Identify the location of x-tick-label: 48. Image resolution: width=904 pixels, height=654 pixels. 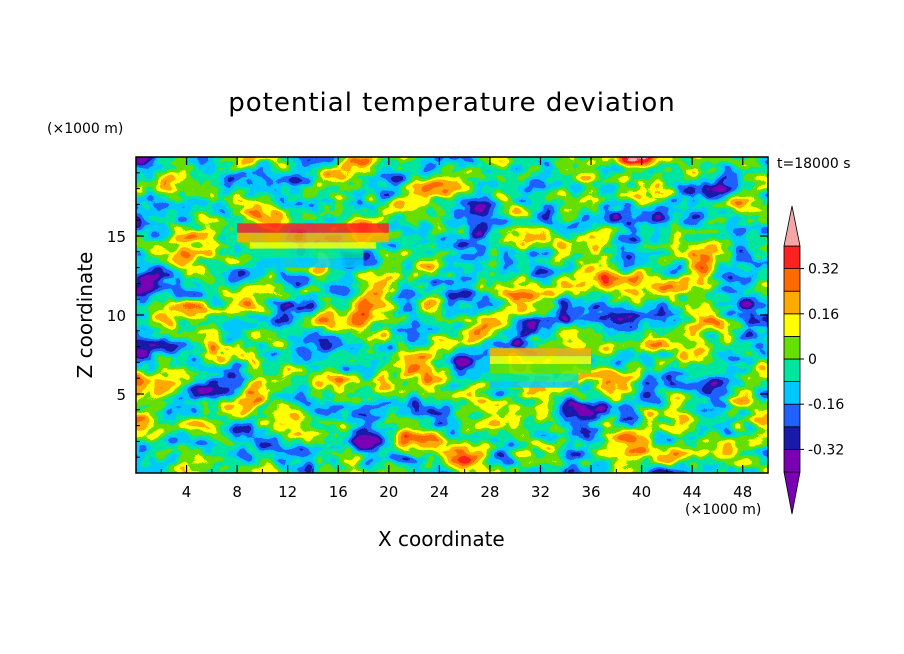
(742, 492).